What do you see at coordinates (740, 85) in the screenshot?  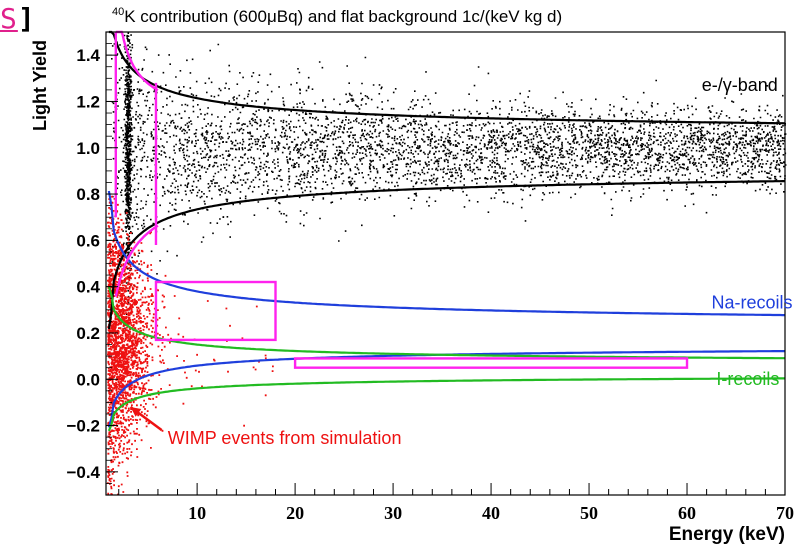 I see `annotation-1: e-/γ-band` at bounding box center [740, 85].